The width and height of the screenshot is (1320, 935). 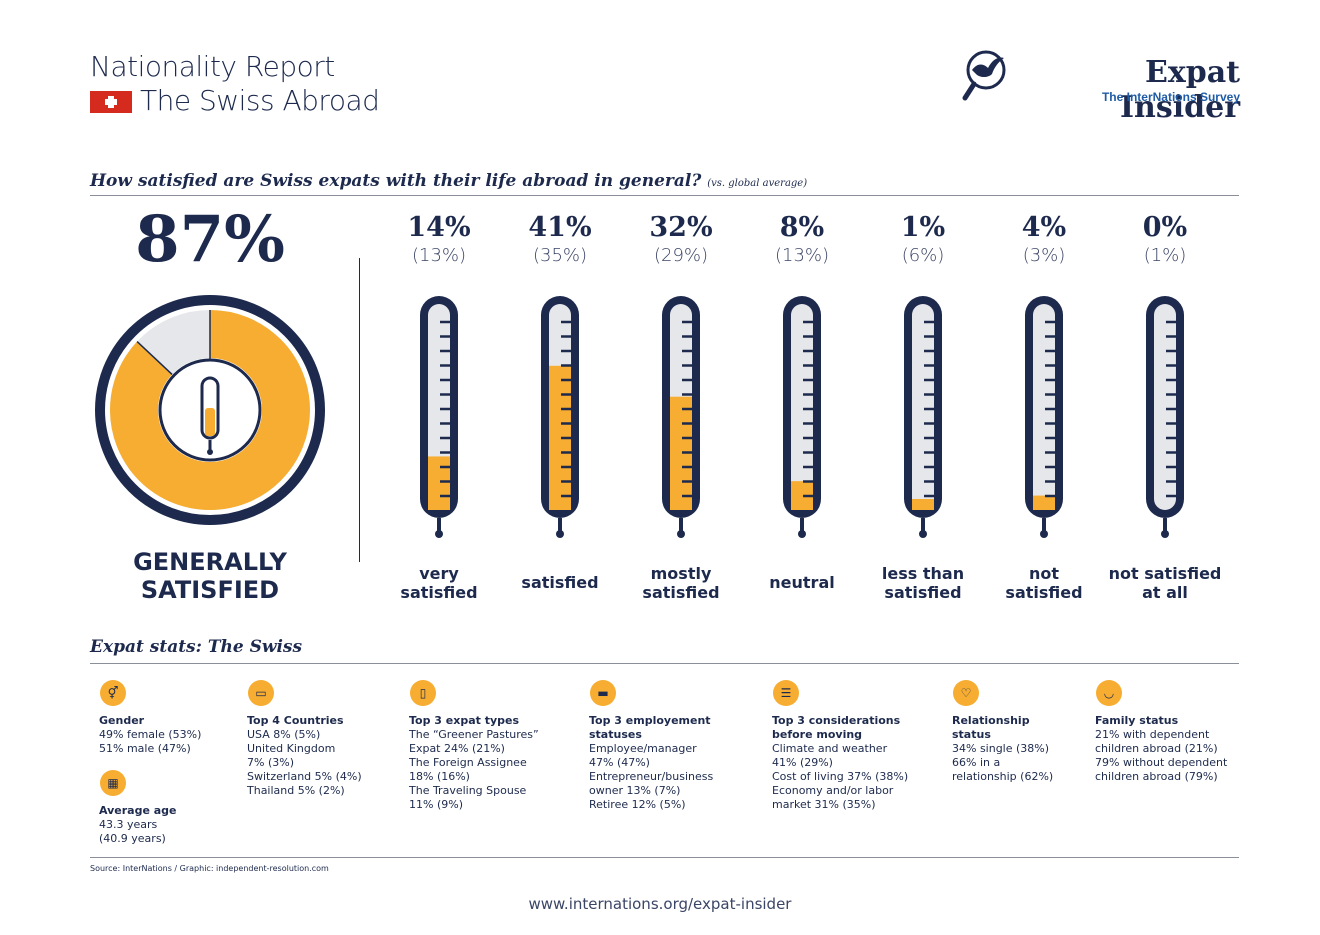 What do you see at coordinates (304, 776) in the screenshot?
I see `stat-line: Switzerland 5% (4%)` at bounding box center [304, 776].